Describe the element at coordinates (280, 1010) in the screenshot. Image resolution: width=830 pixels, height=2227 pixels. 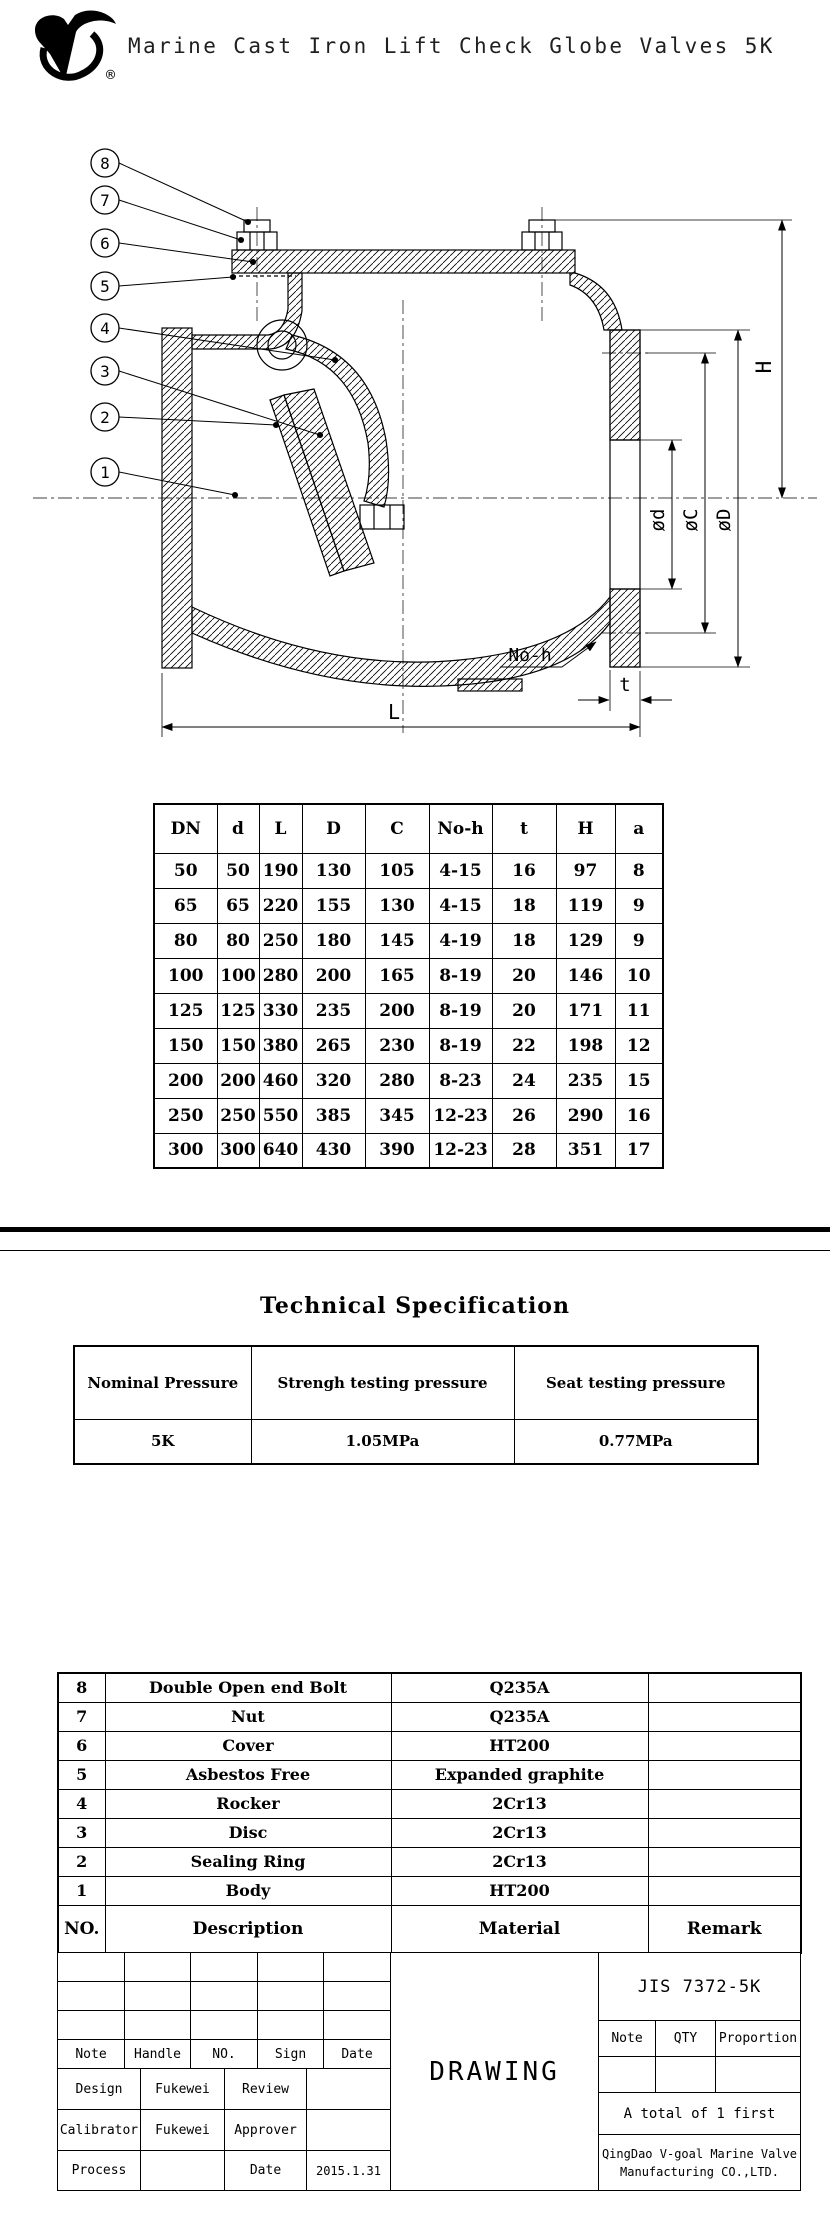
I see `table-cell: 330` at that location.